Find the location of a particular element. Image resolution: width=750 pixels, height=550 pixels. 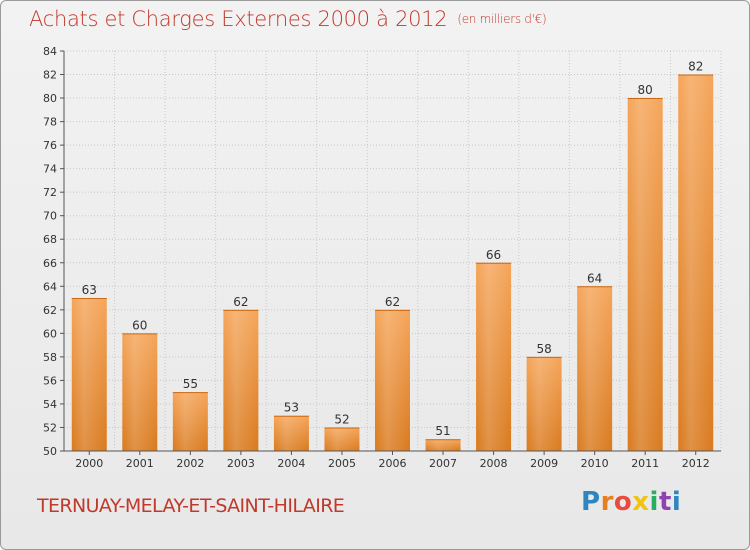

data-label: 53 is located at coordinates (291, 408).